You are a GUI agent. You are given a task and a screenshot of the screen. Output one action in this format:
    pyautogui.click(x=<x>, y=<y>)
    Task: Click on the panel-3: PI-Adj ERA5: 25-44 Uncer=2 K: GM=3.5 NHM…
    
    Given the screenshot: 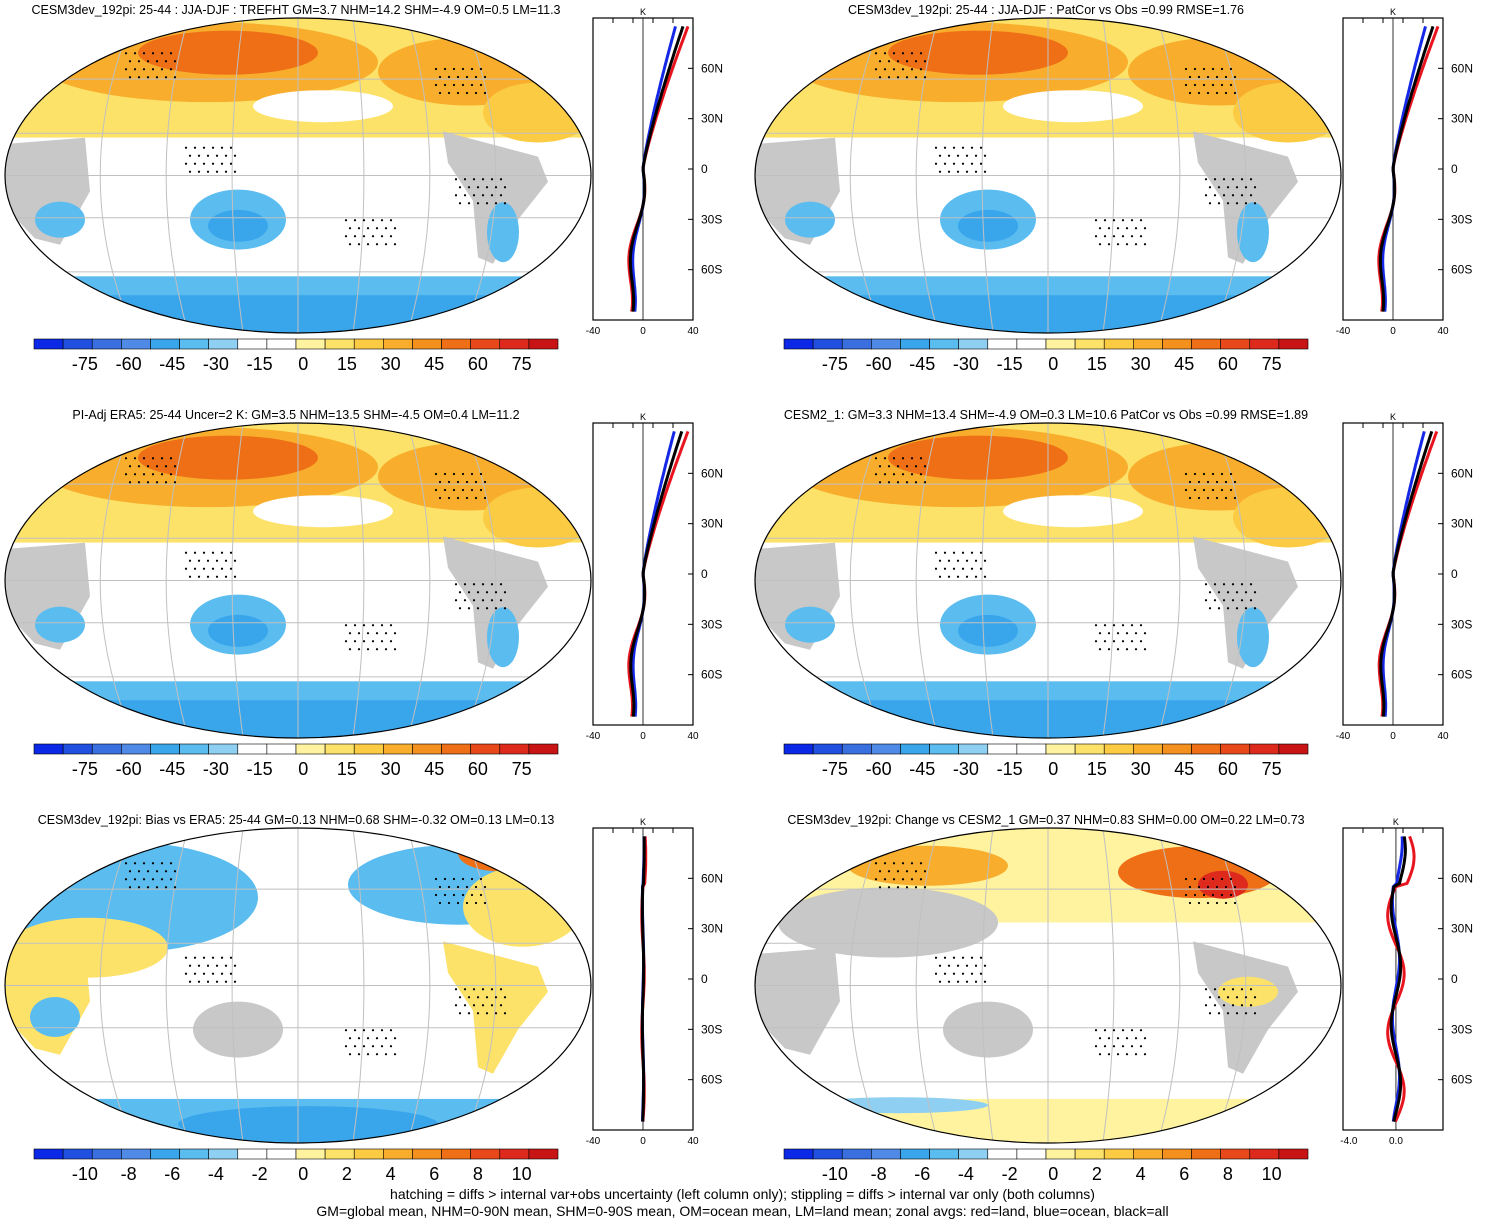 What is the action you would take?
    pyautogui.click(x=363, y=593)
    